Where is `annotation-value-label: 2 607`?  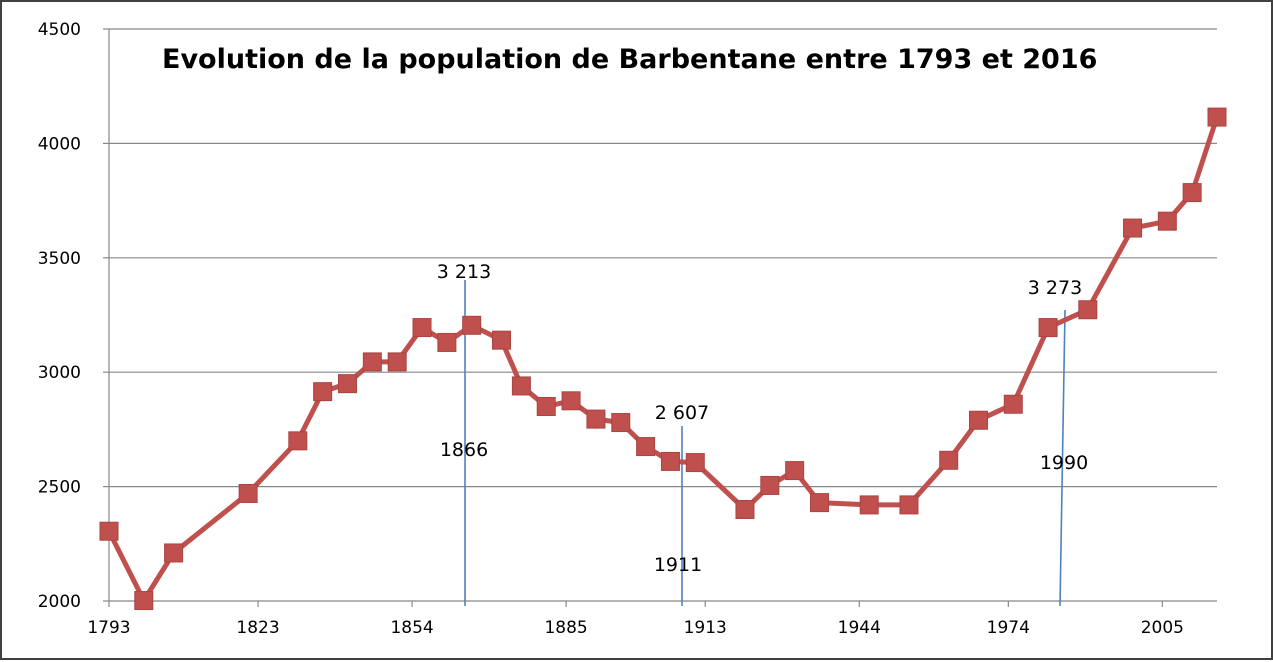 annotation-value-label: 2 607 is located at coordinates (682, 413).